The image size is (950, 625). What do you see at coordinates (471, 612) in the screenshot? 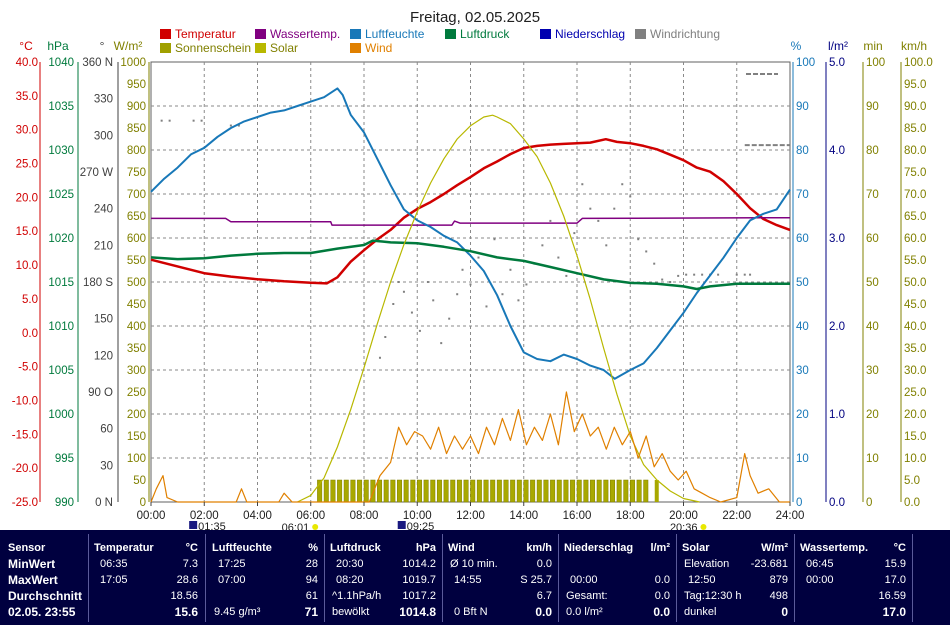
I see `wind-now-dir: 0 Bft N` at bounding box center [471, 612].